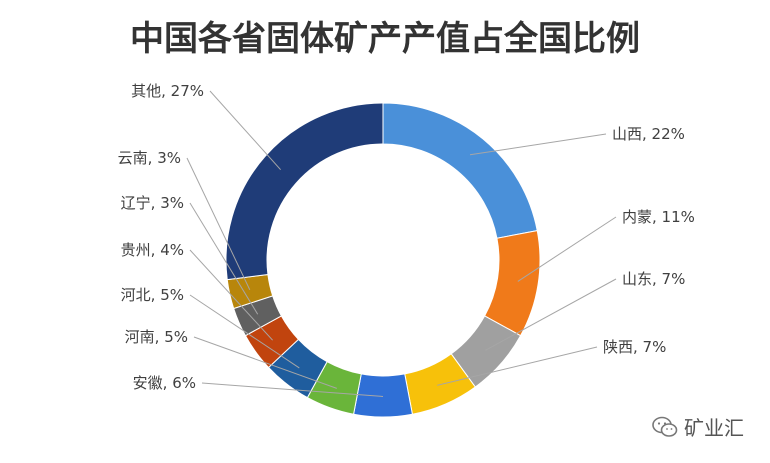  What do you see at coordinates (245, 130) in the screenshot?
I see `leader-其他` at bounding box center [245, 130].